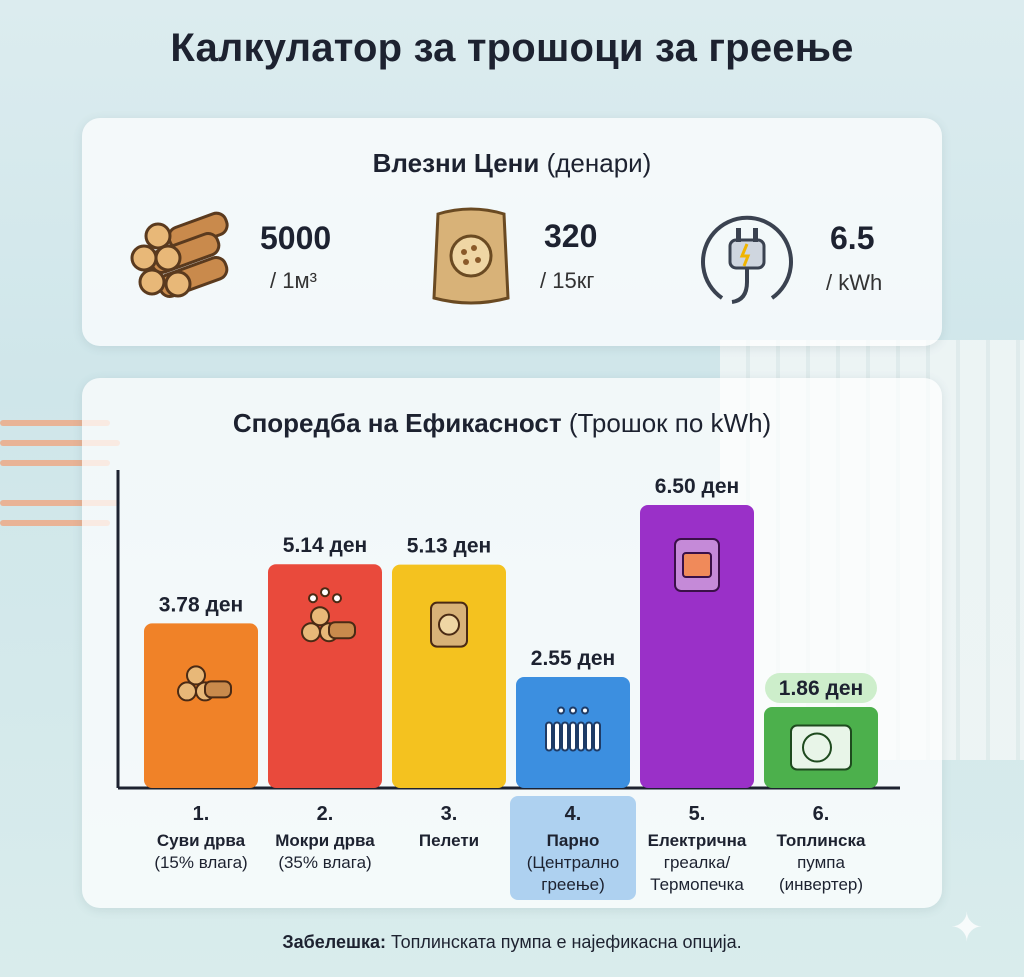 This screenshot has height=977, width=1024. What do you see at coordinates (512, 48) in the screenshot?
I see `page-title: Калкулатор за трошоци за греење` at bounding box center [512, 48].